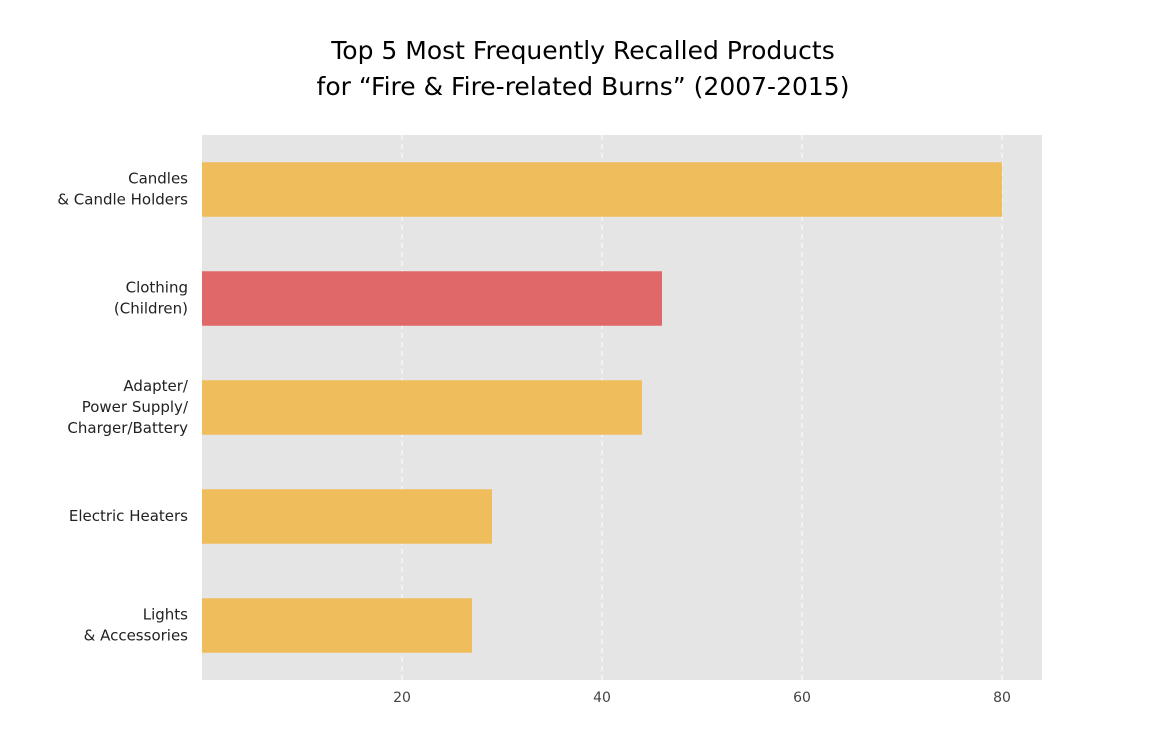 The width and height of the screenshot is (1155, 746). I want to click on x-tick-label: 20, so click(402, 698).